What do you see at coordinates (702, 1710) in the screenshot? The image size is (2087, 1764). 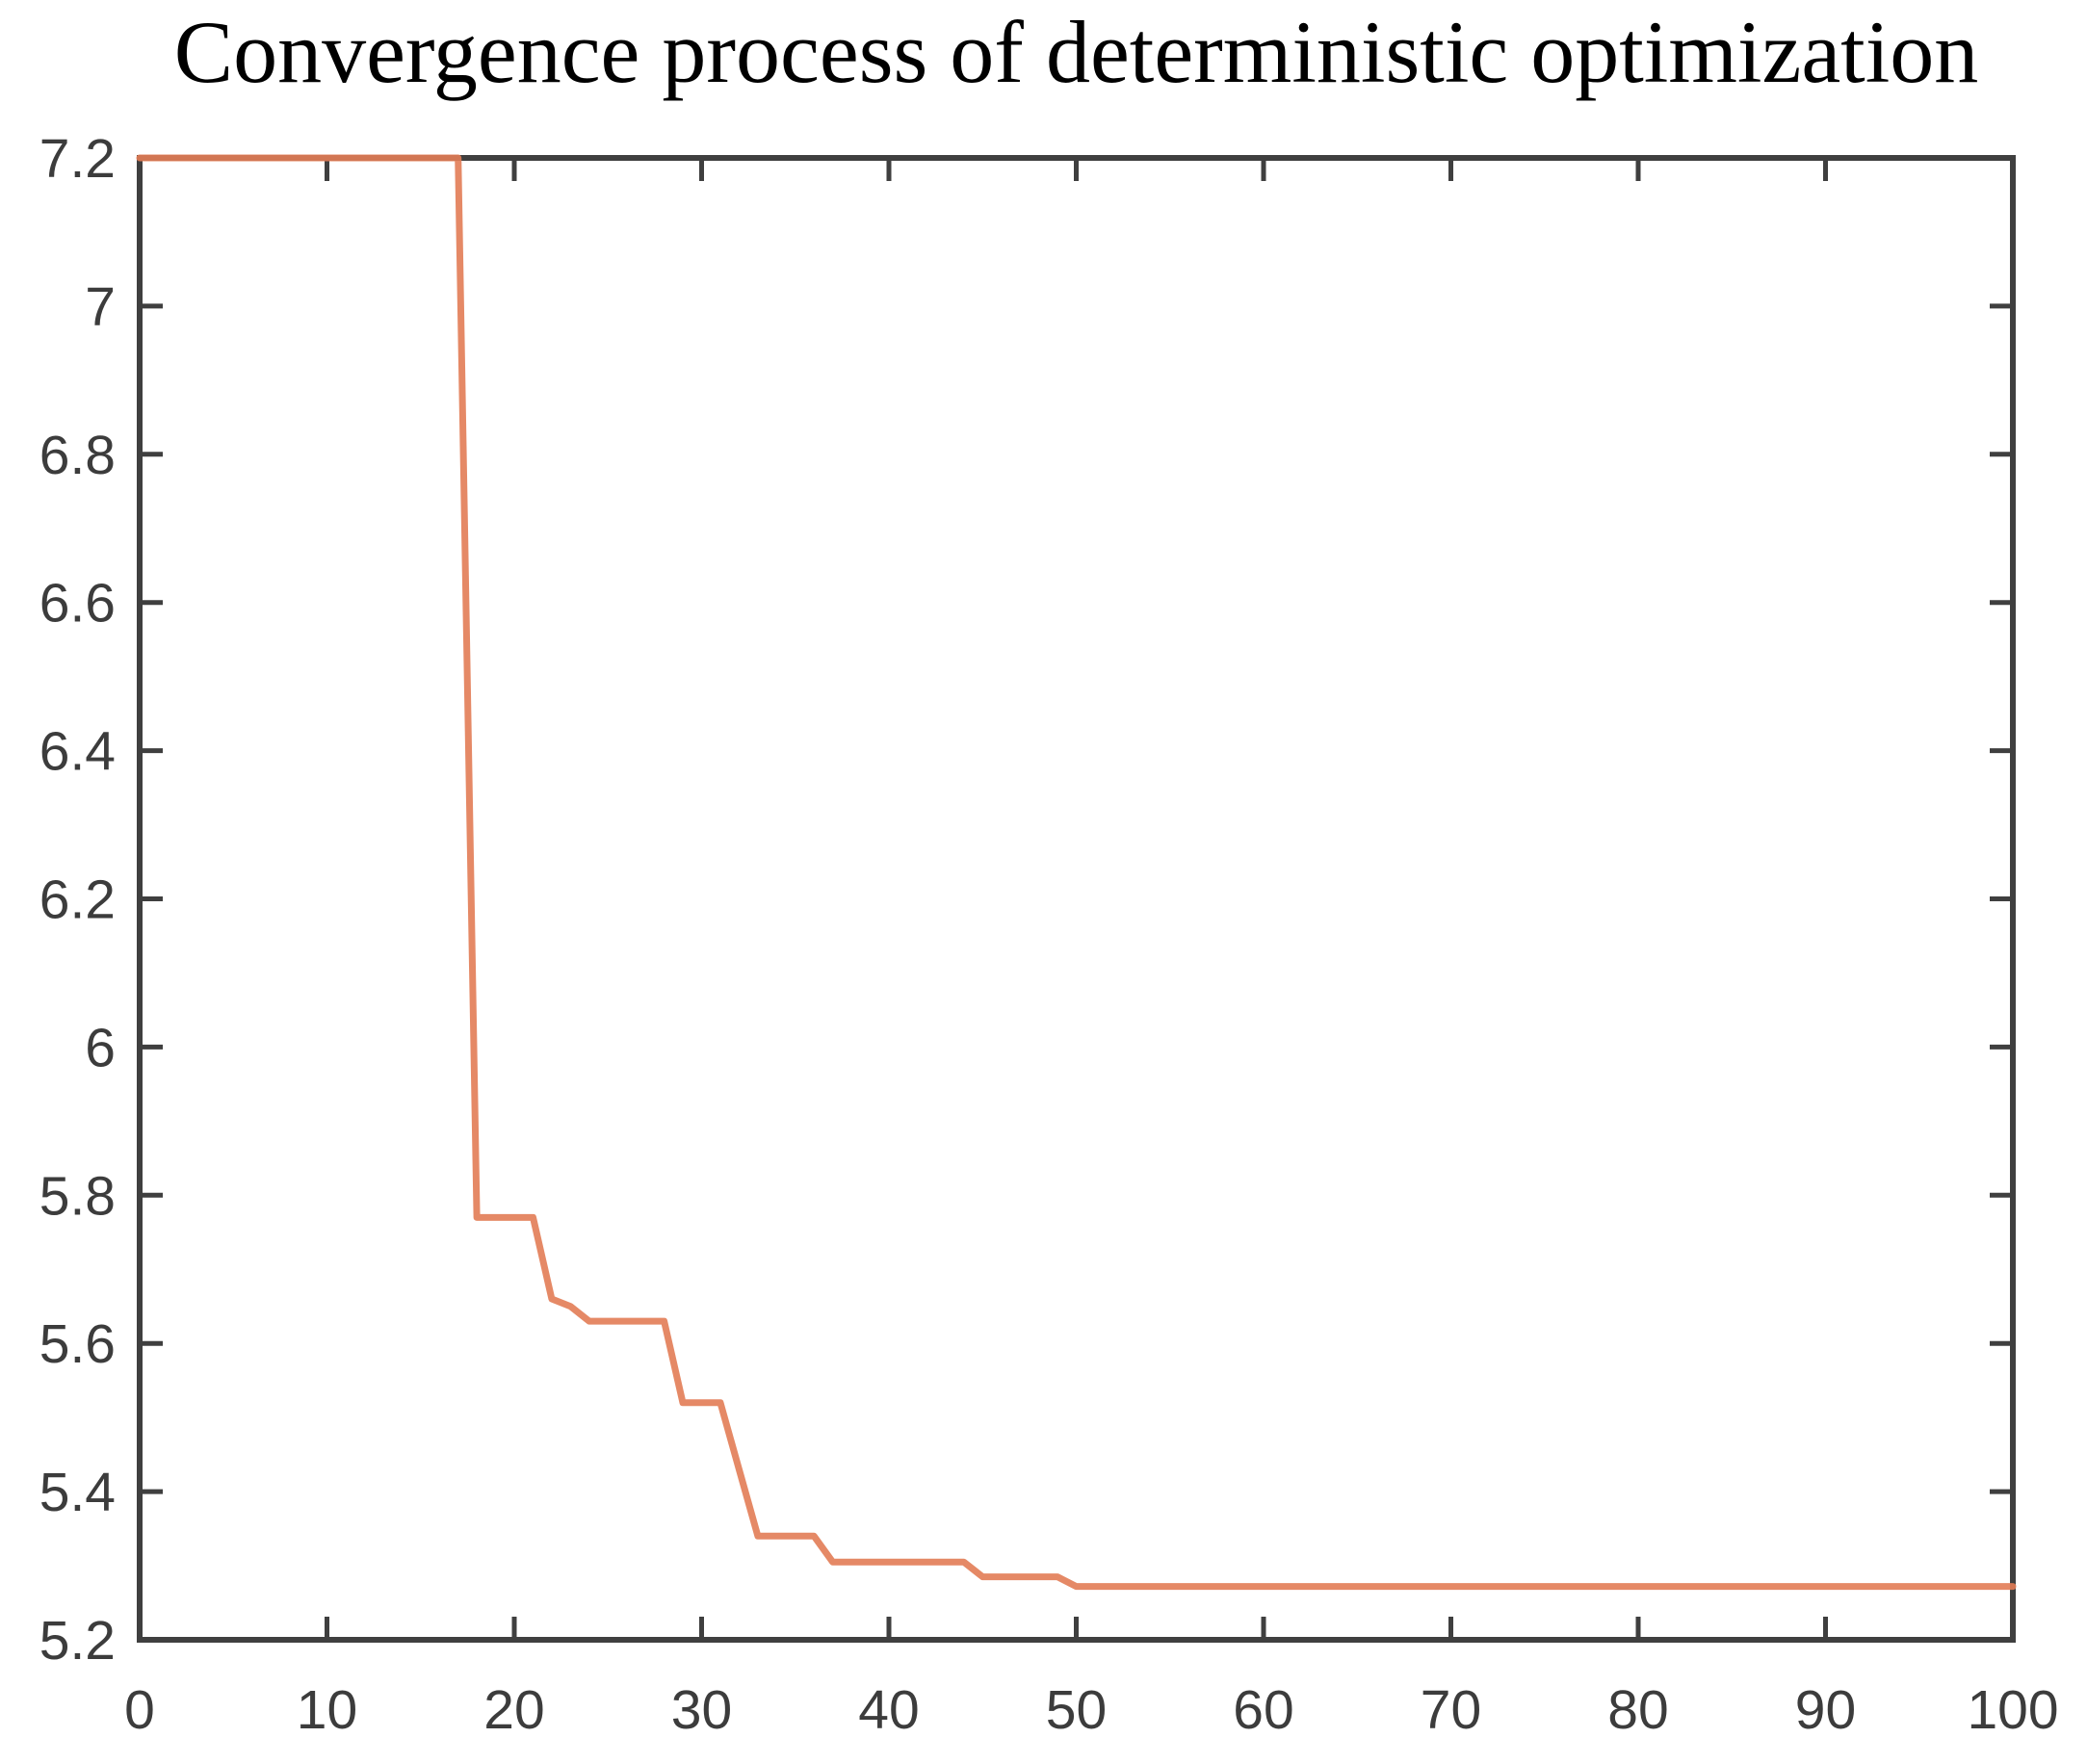 I see `x-tick-label: 30` at bounding box center [702, 1710].